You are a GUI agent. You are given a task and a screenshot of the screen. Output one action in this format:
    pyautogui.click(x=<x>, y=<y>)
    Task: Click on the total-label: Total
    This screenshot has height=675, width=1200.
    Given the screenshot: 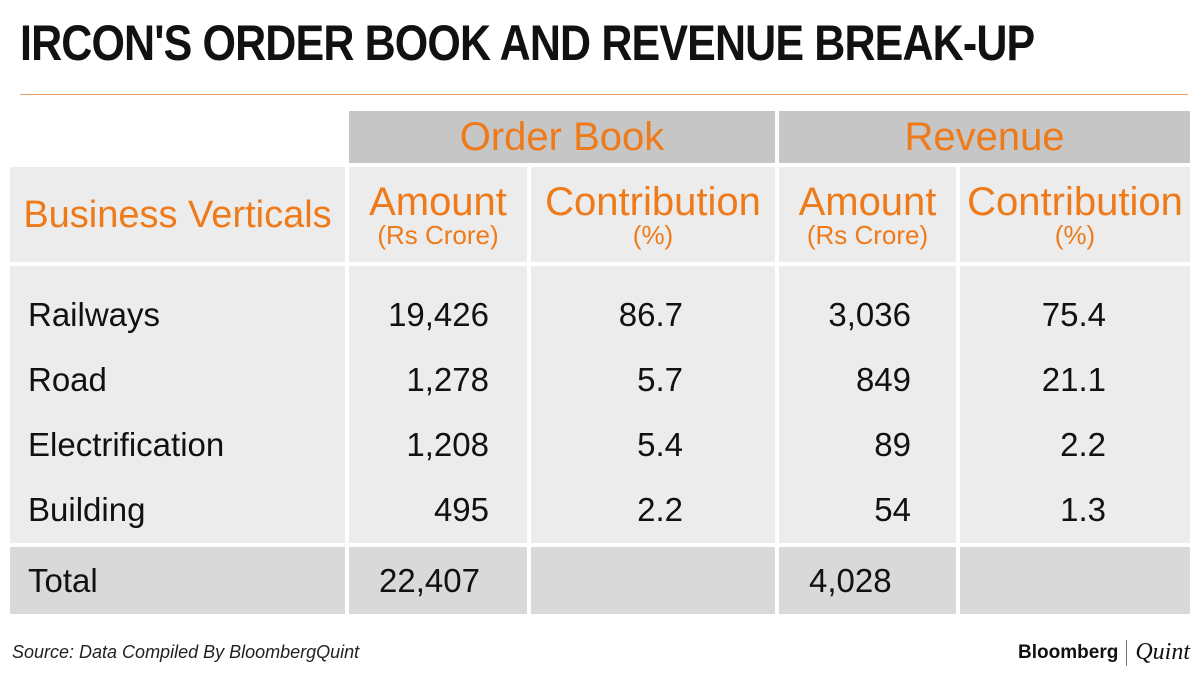 What is the action you would take?
    pyautogui.click(x=177, y=580)
    